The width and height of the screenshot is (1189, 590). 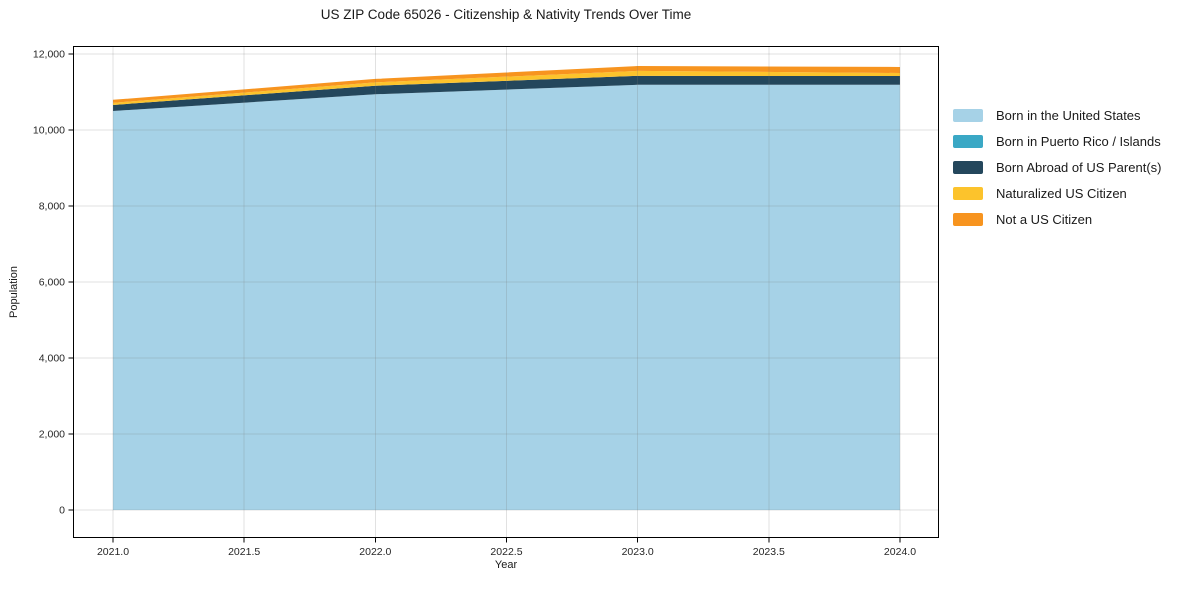 What do you see at coordinates (1061, 193) in the screenshot?
I see `legend-label: Naturalized US Citizen` at bounding box center [1061, 193].